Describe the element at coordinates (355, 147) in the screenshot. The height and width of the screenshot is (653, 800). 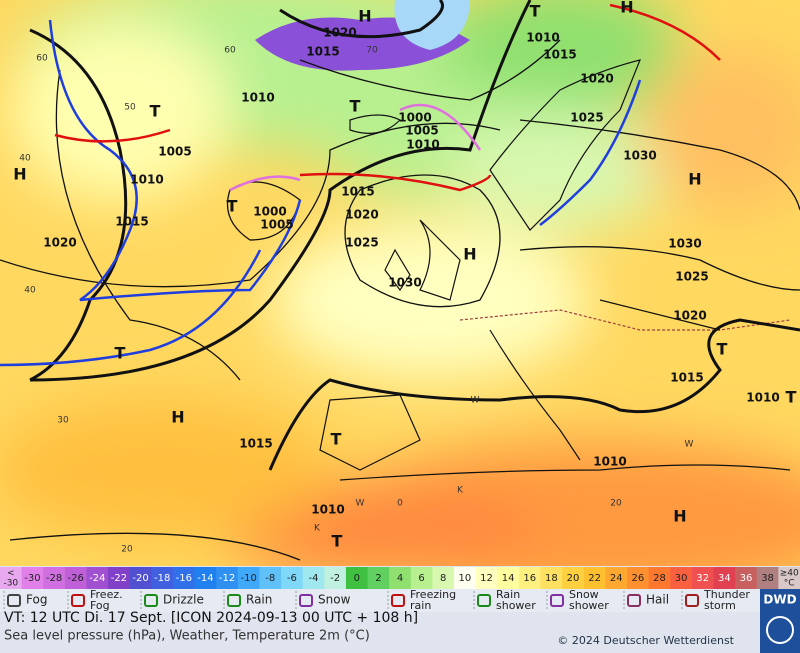
I see `occlusion` at that location.